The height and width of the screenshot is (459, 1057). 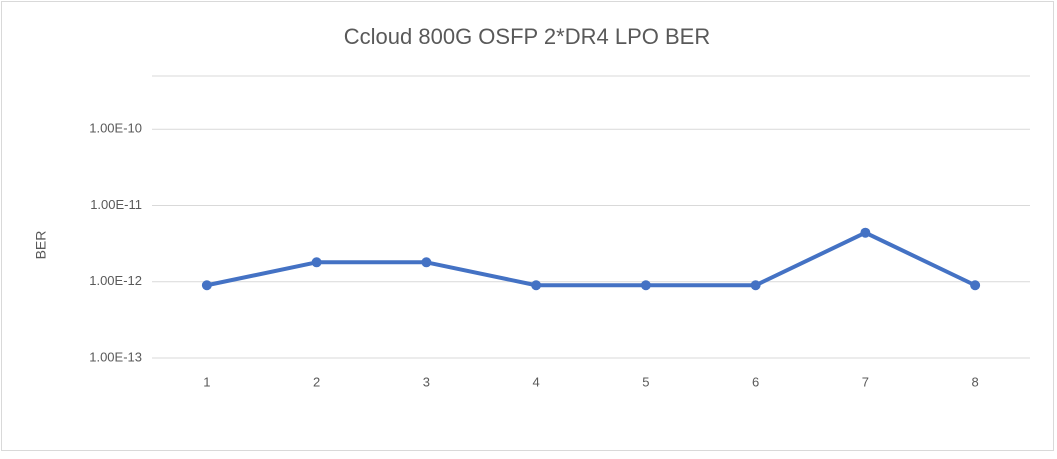 I want to click on series-line, so click(x=591, y=259).